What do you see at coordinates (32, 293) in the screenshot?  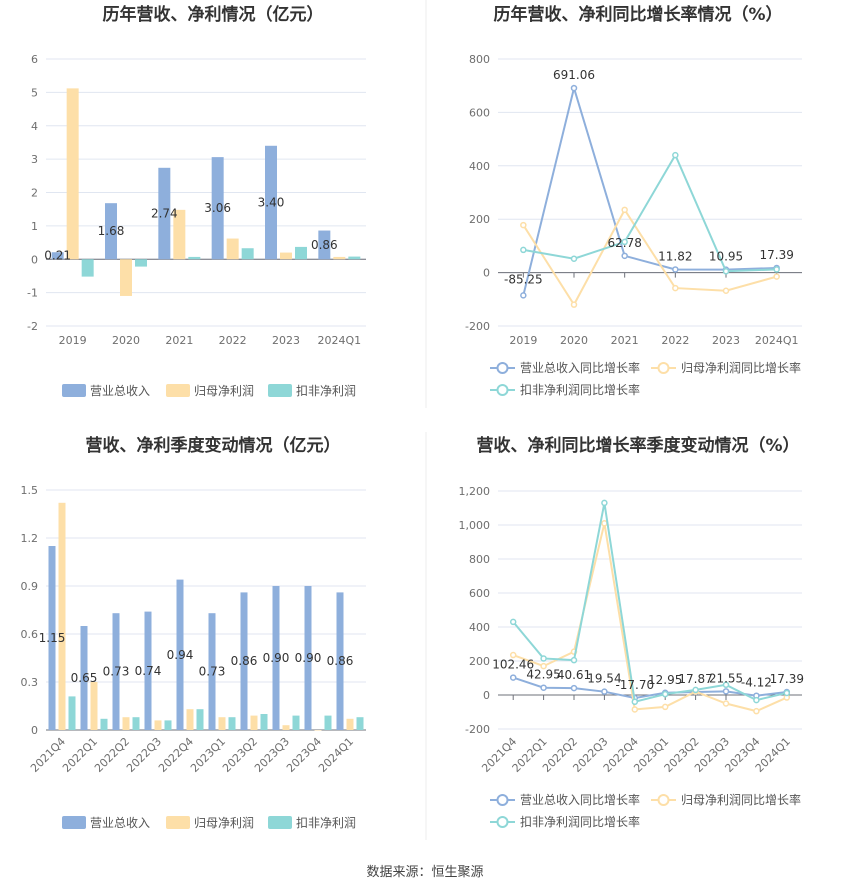 I see `y-tick-label: -1` at bounding box center [32, 293].